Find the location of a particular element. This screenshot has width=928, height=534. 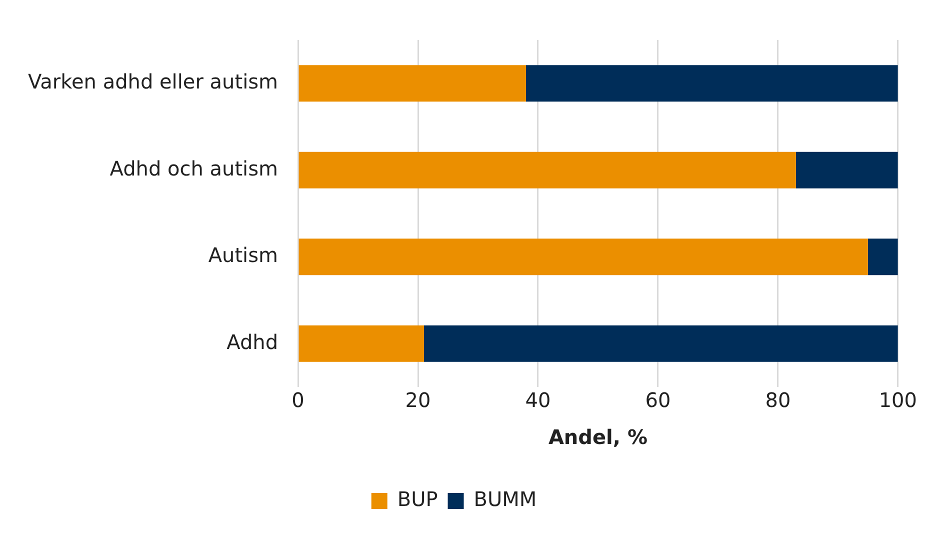

x-tick-label: 80 is located at coordinates (778, 400).